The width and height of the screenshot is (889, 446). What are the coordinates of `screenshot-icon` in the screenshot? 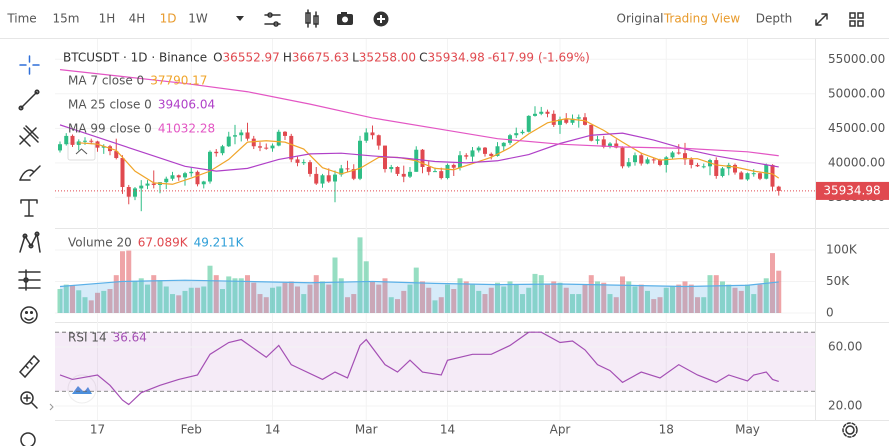 It's located at (345, 18).